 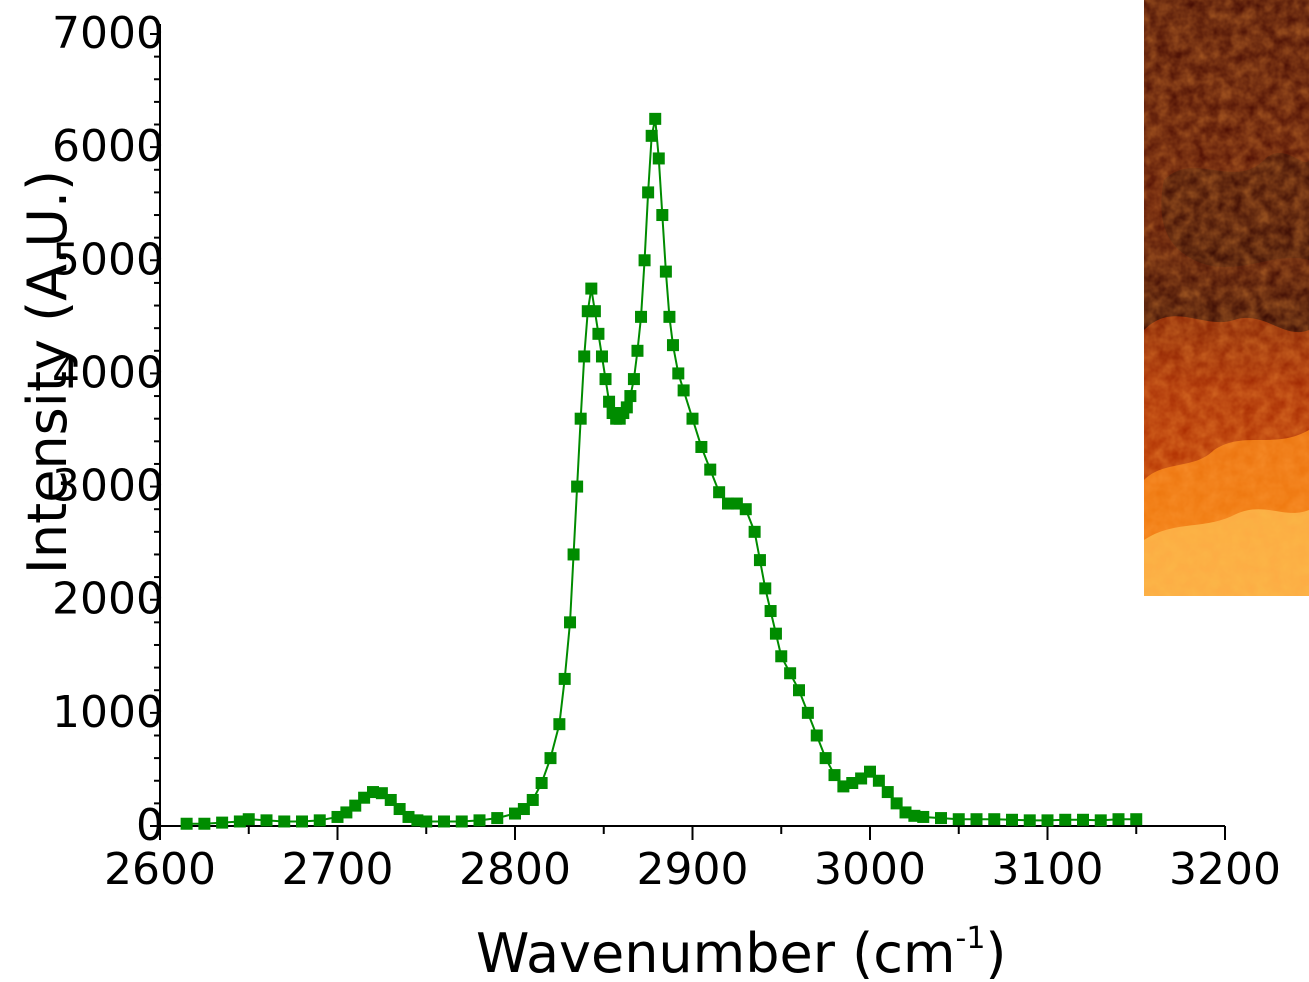 What do you see at coordinates (108, 372) in the screenshot?
I see `y-tick-label: 4000` at bounding box center [108, 372].